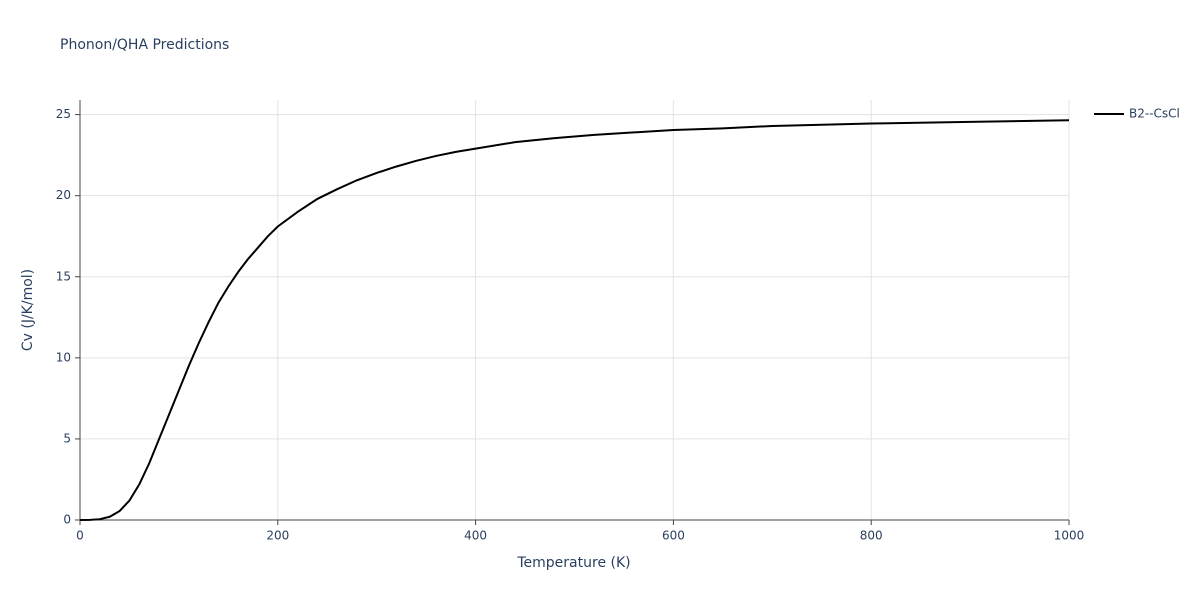 This screenshot has height=604, width=1200. I want to click on legend-label: B2--CsCl, so click(1154, 114).